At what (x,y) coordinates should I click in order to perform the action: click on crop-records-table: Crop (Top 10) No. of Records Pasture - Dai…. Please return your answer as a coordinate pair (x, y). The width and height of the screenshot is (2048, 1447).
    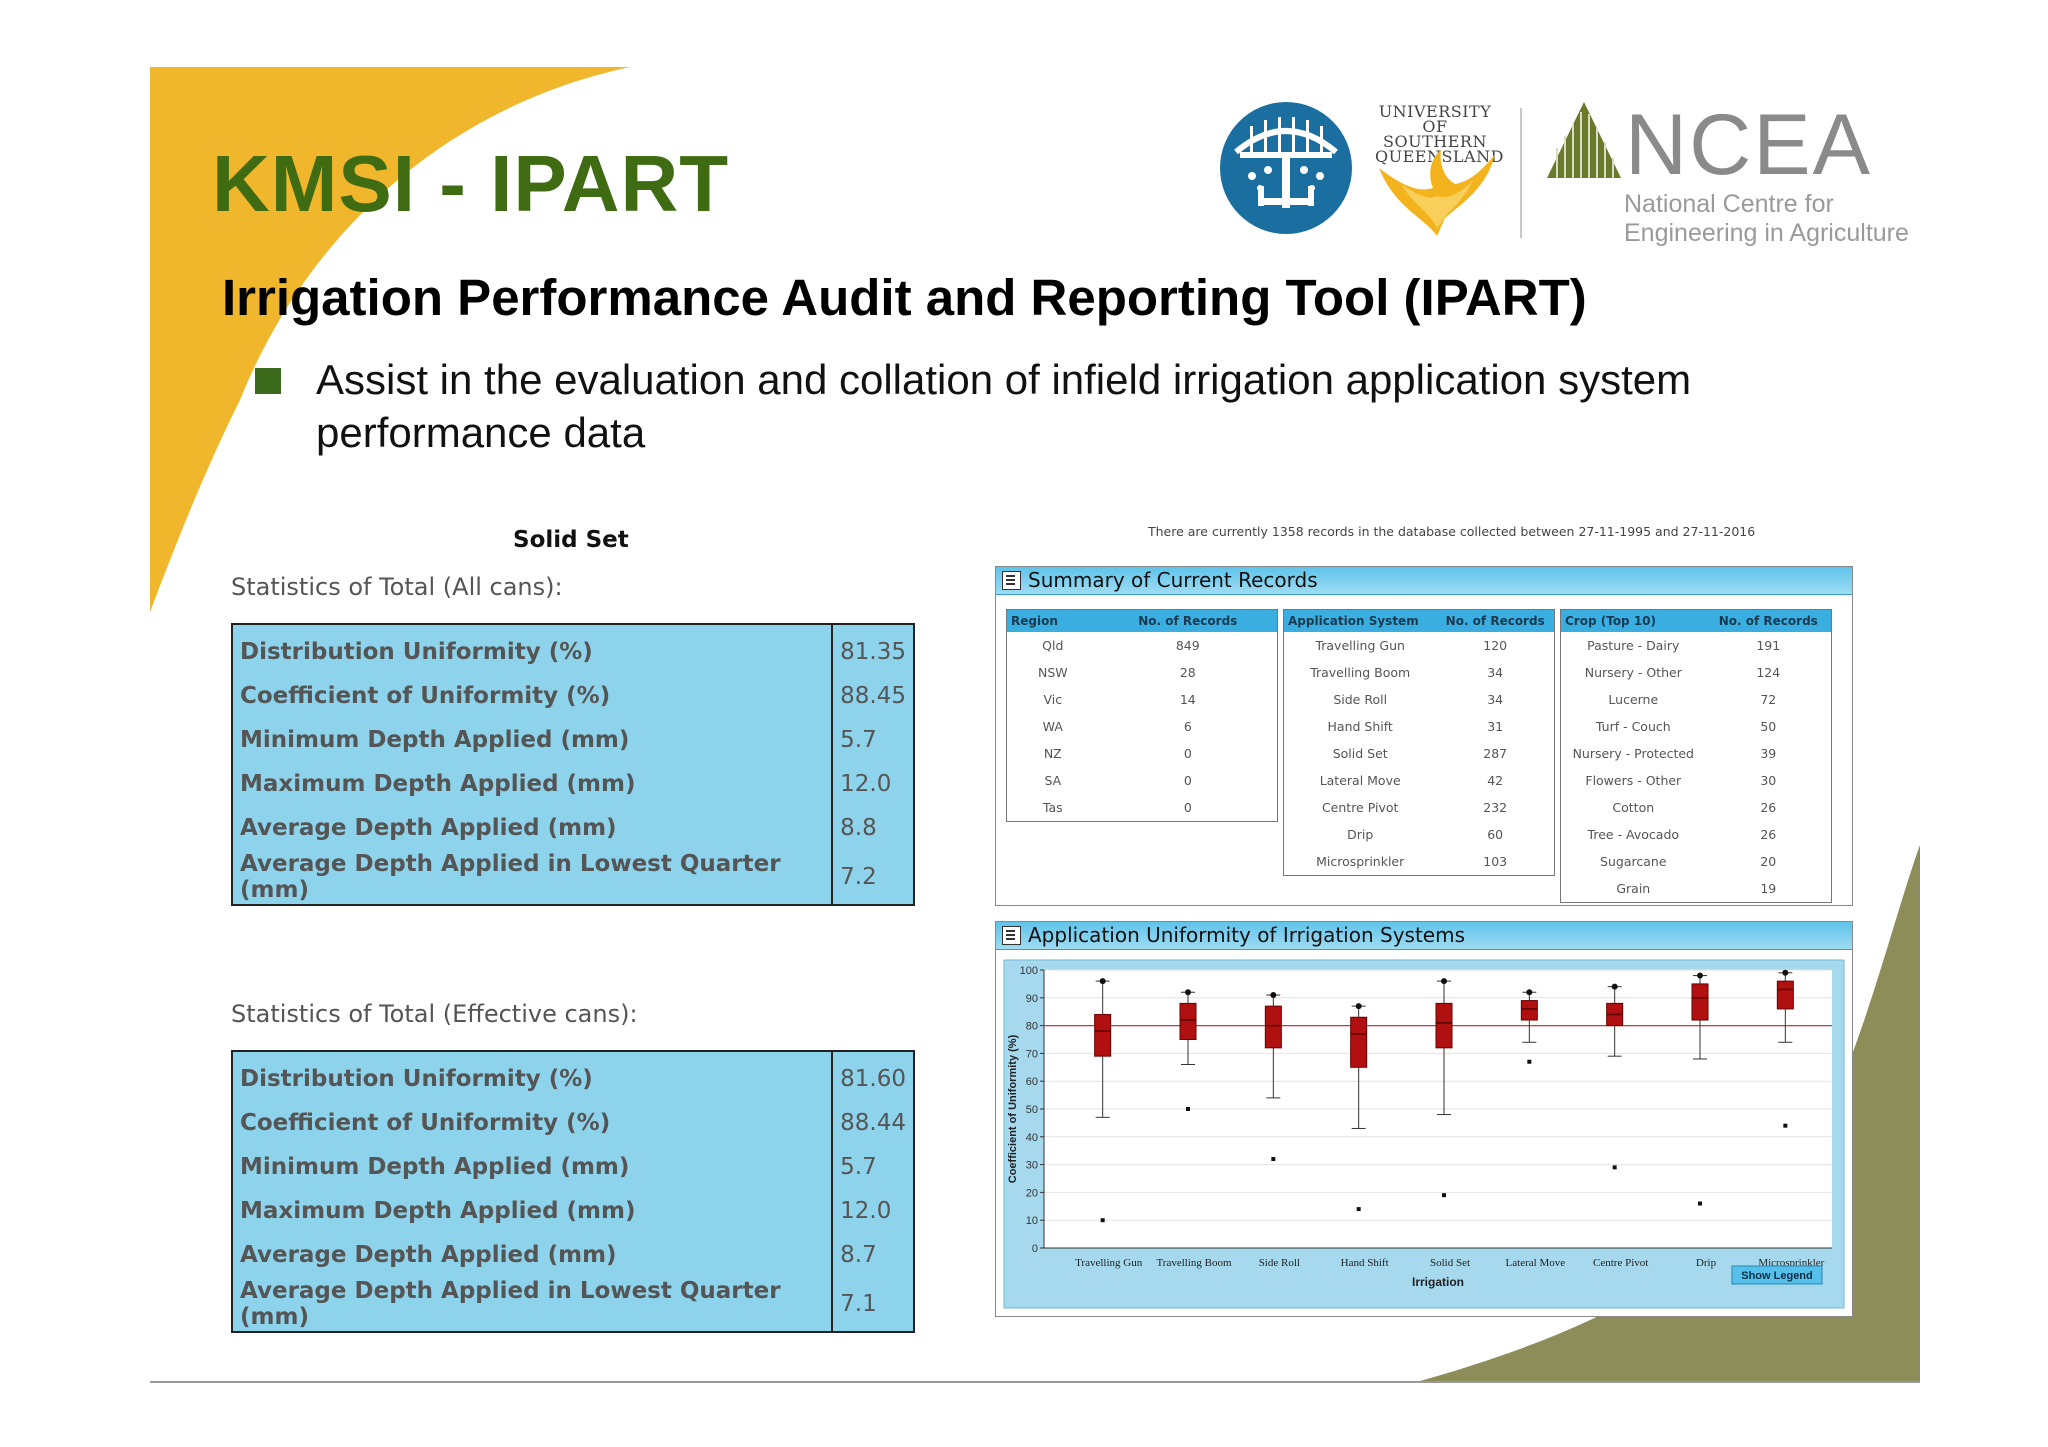
    Looking at the image, I should click on (1696, 756).